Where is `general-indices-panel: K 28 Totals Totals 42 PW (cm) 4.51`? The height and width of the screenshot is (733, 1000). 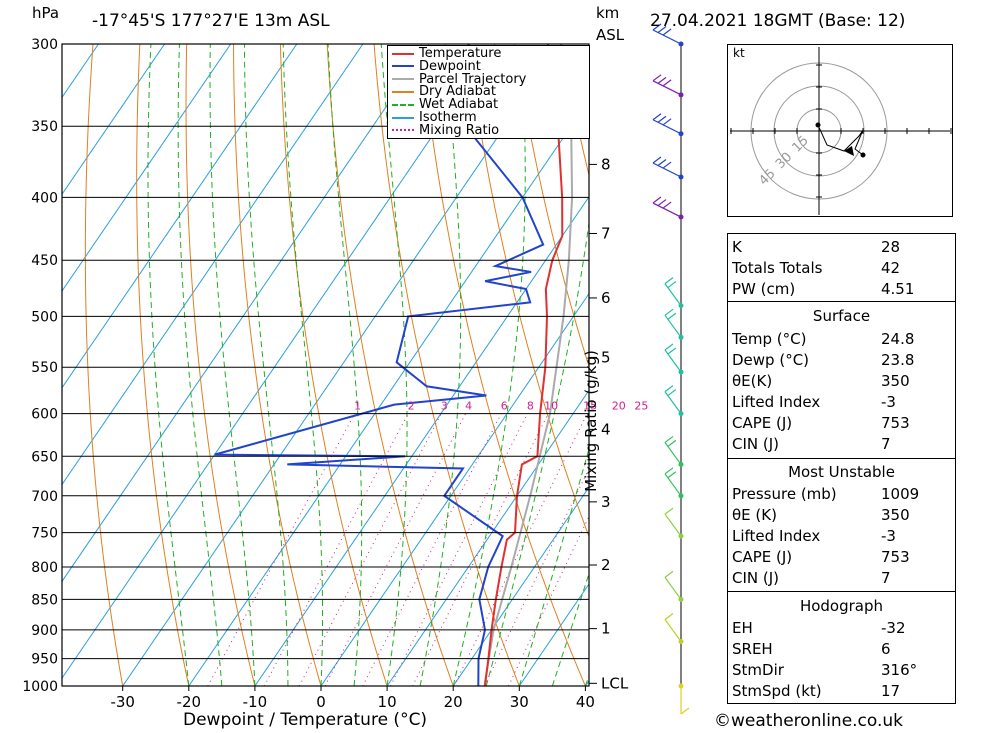
general-indices-panel: K 28 Totals Totals 42 PW (cm) 4.51 is located at coordinates (841, 268).